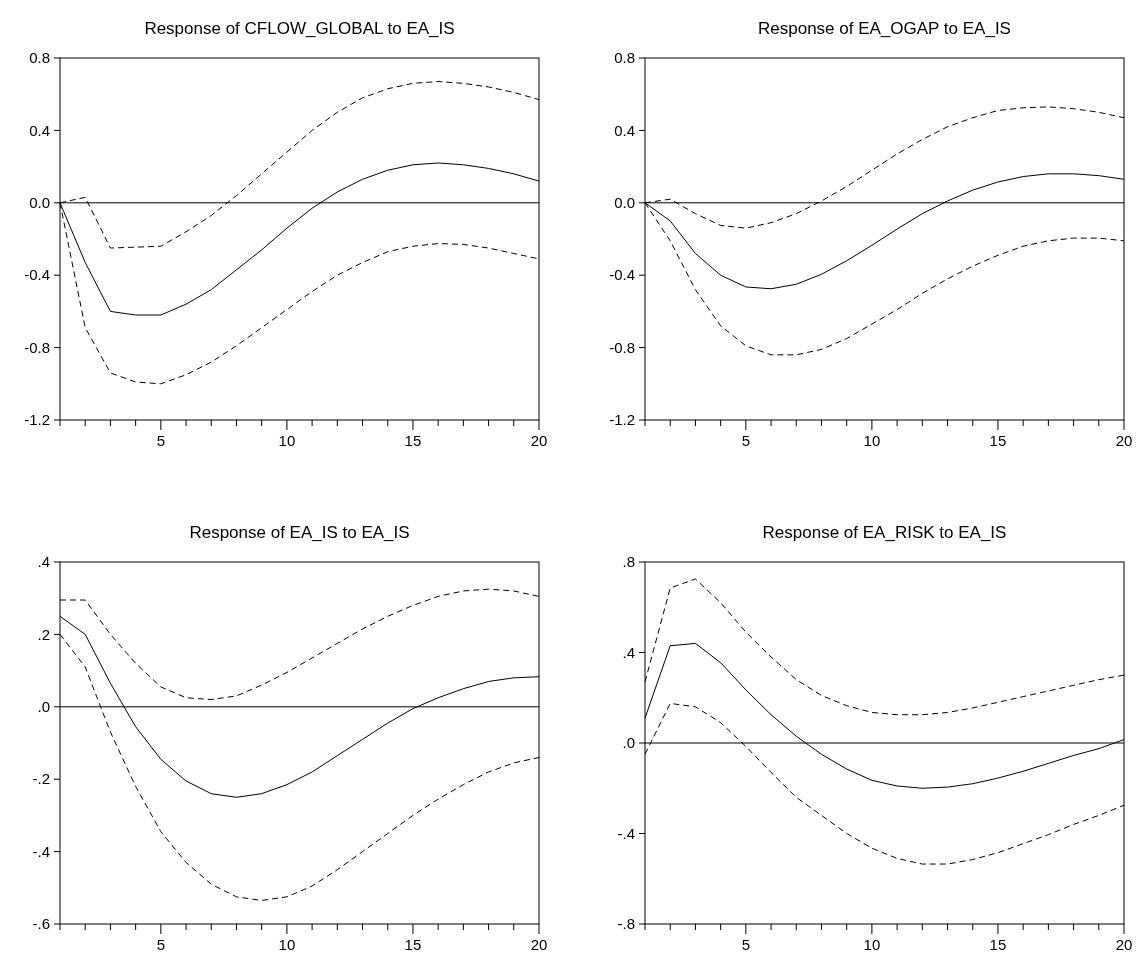  I want to click on chart-title: Response of CFLOW_GLOBAL to EA_IS, so click(299, 28).